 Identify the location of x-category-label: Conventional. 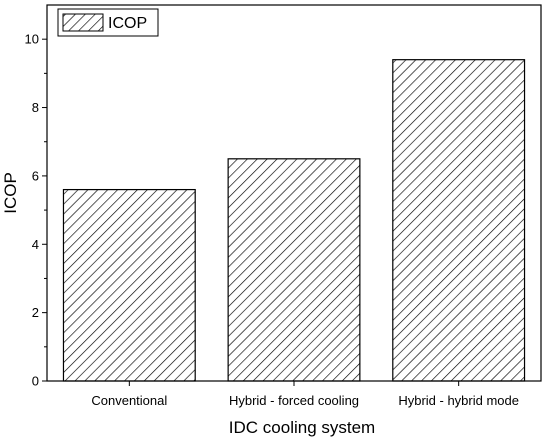
(129, 400).